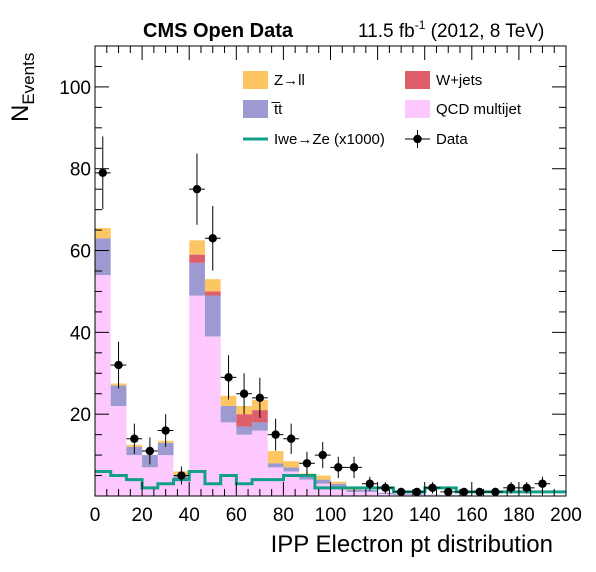 This screenshot has width=596, height=572. What do you see at coordinates (289, 80) in the screenshot?
I see `legend-label-0: Z→ll` at bounding box center [289, 80].